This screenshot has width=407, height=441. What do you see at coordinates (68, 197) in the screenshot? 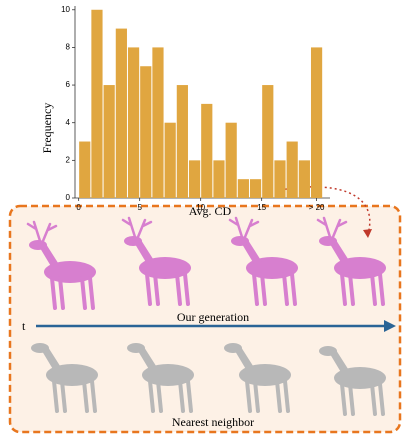
I see `y-tick-label: 0` at bounding box center [68, 197].